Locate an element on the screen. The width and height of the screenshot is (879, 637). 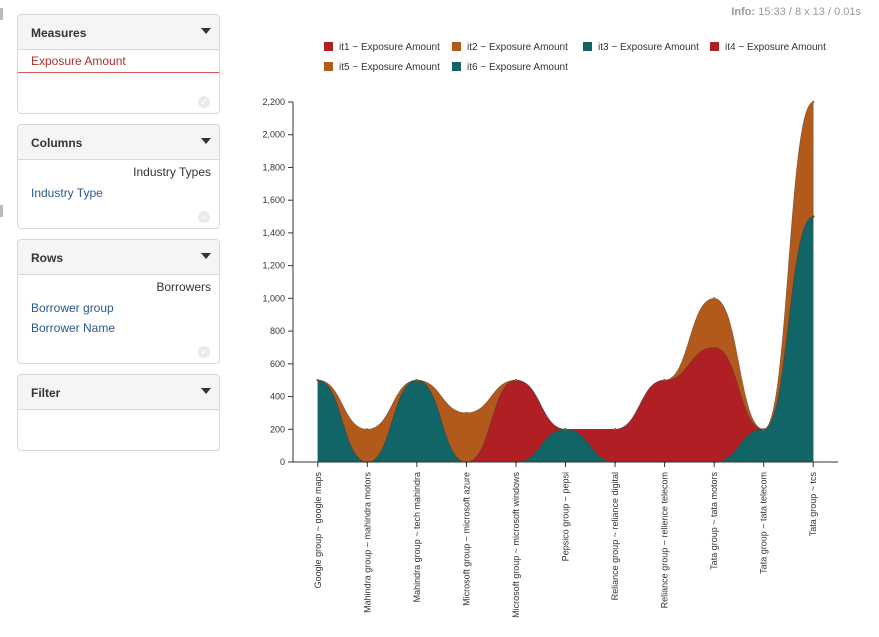
legend-item: it6 ~ Exposure Amount is located at coordinates (510, 67).